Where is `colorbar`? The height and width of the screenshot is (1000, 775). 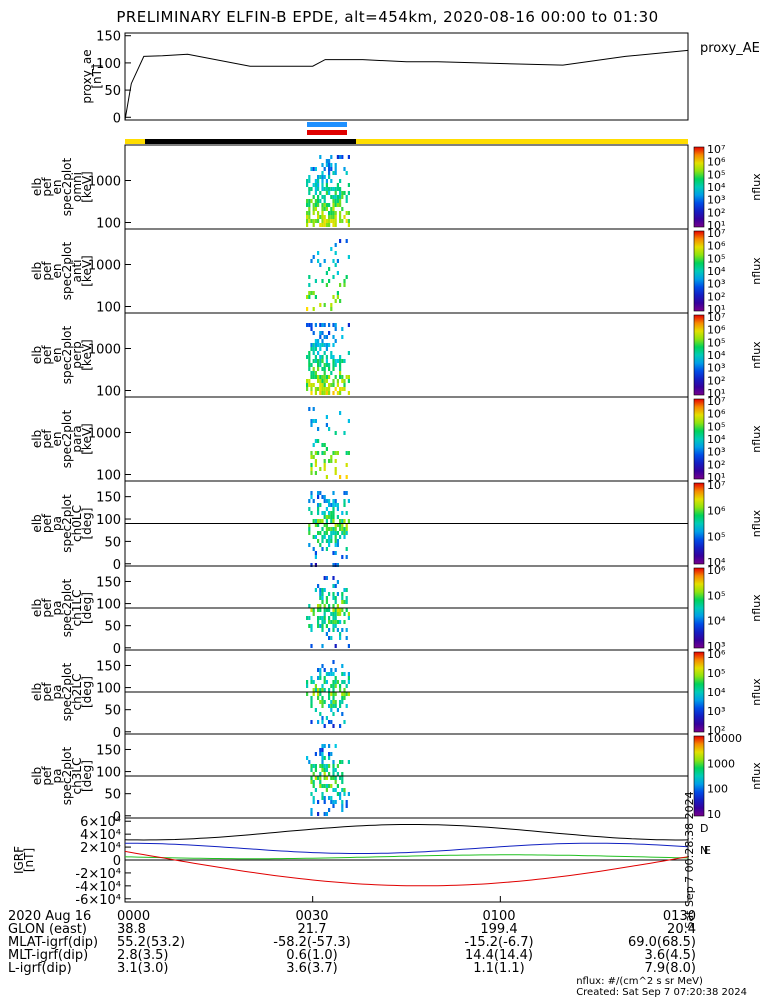 colorbar is located at coordinates (699, 271).